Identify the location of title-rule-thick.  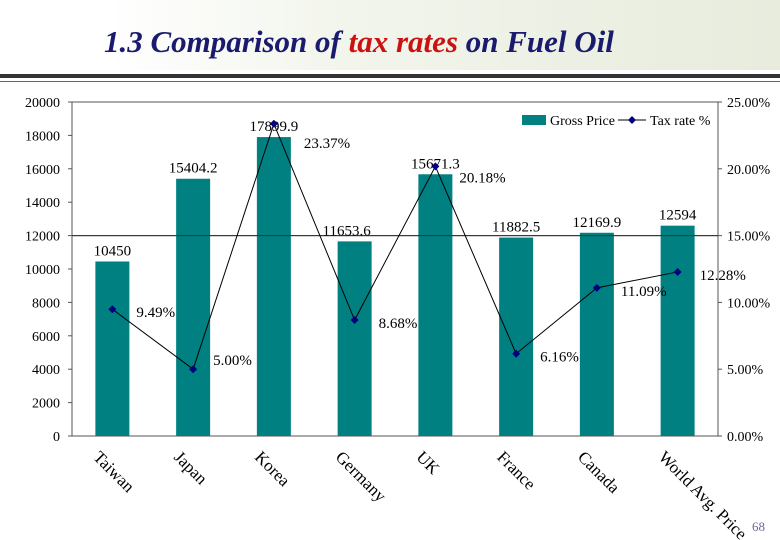
(390, 76).